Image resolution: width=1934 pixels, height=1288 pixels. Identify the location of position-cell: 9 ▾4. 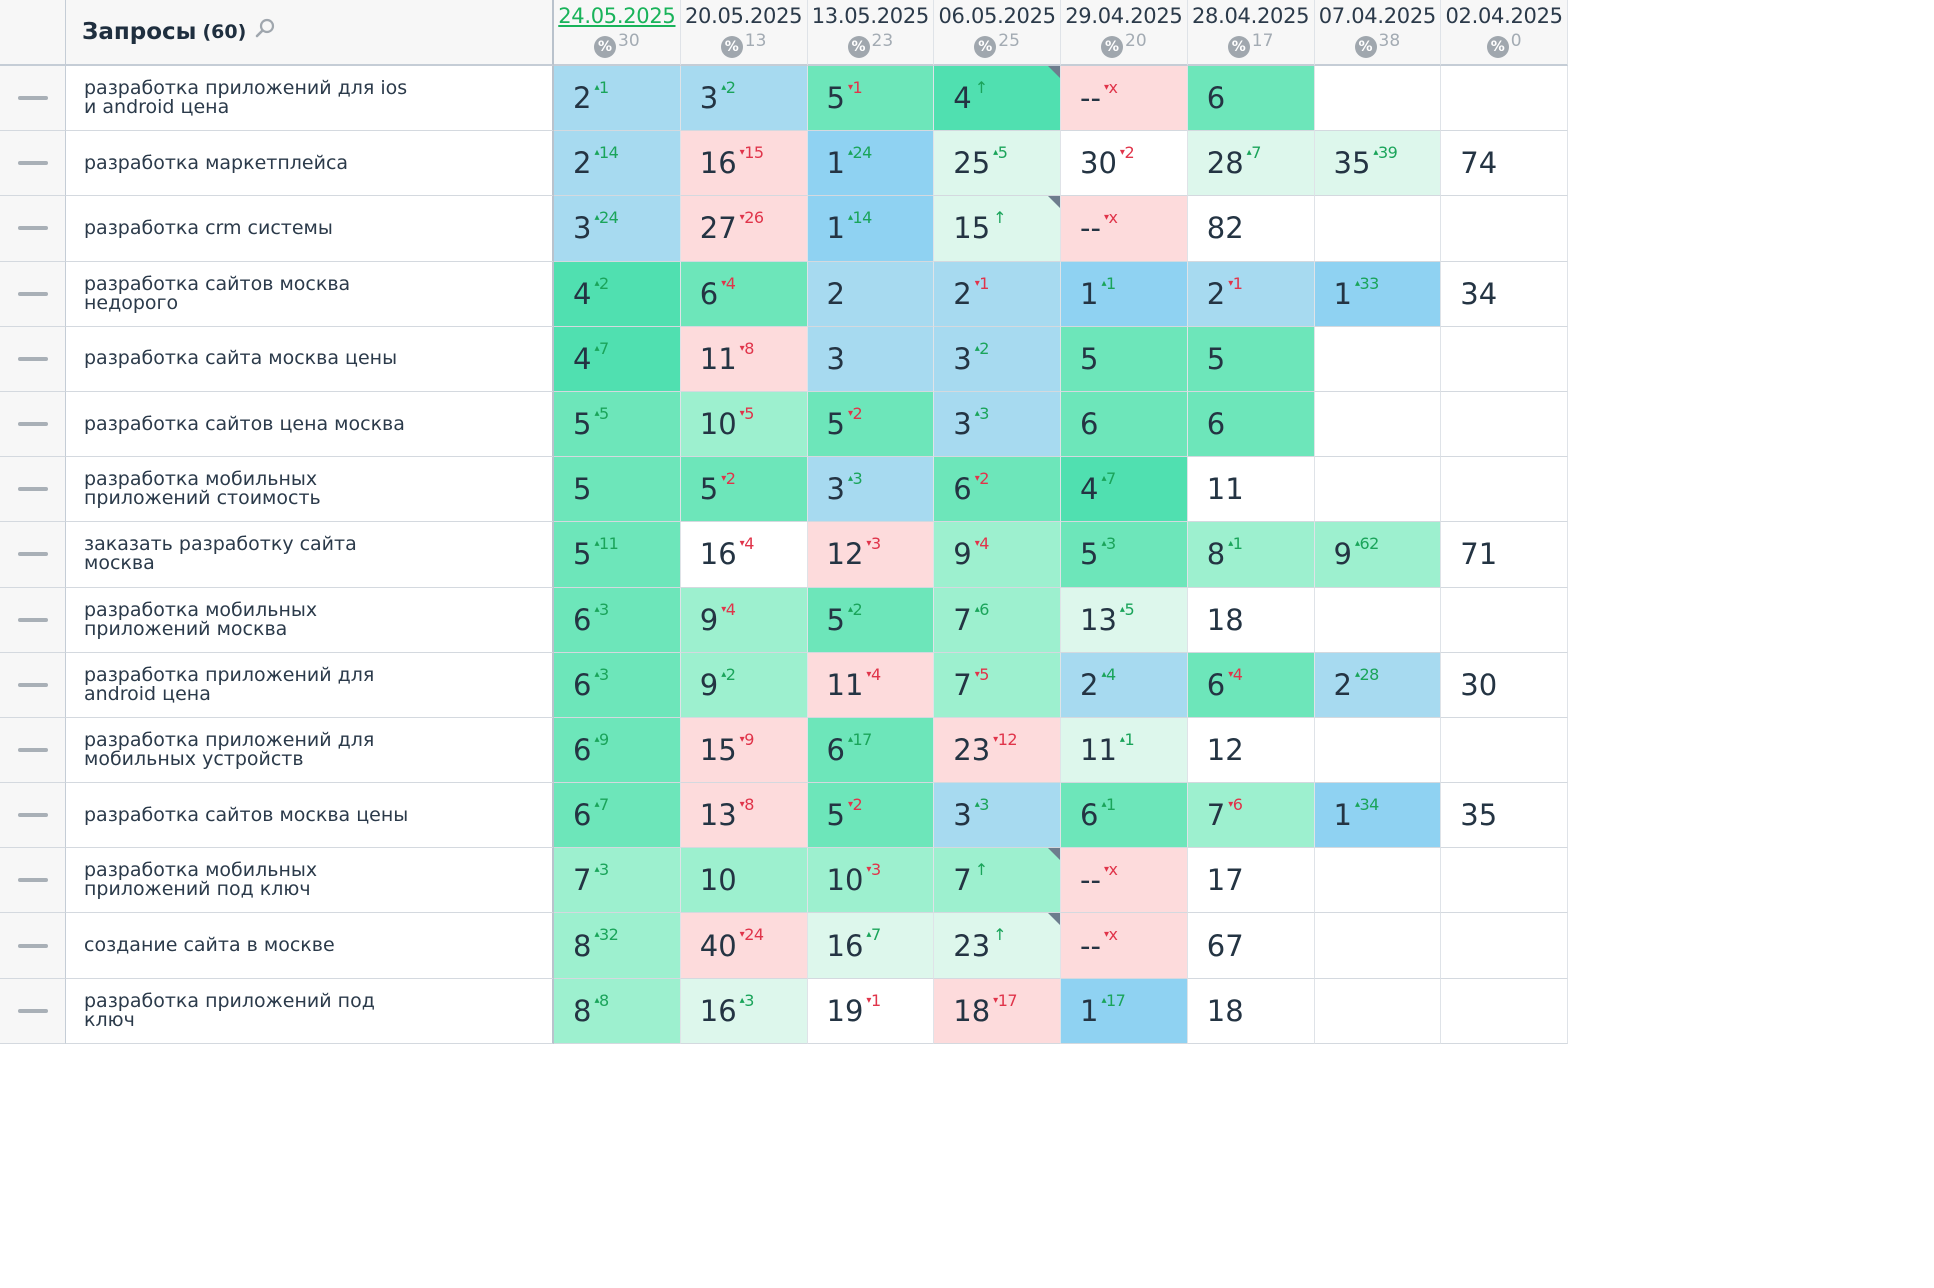
(997, 555).